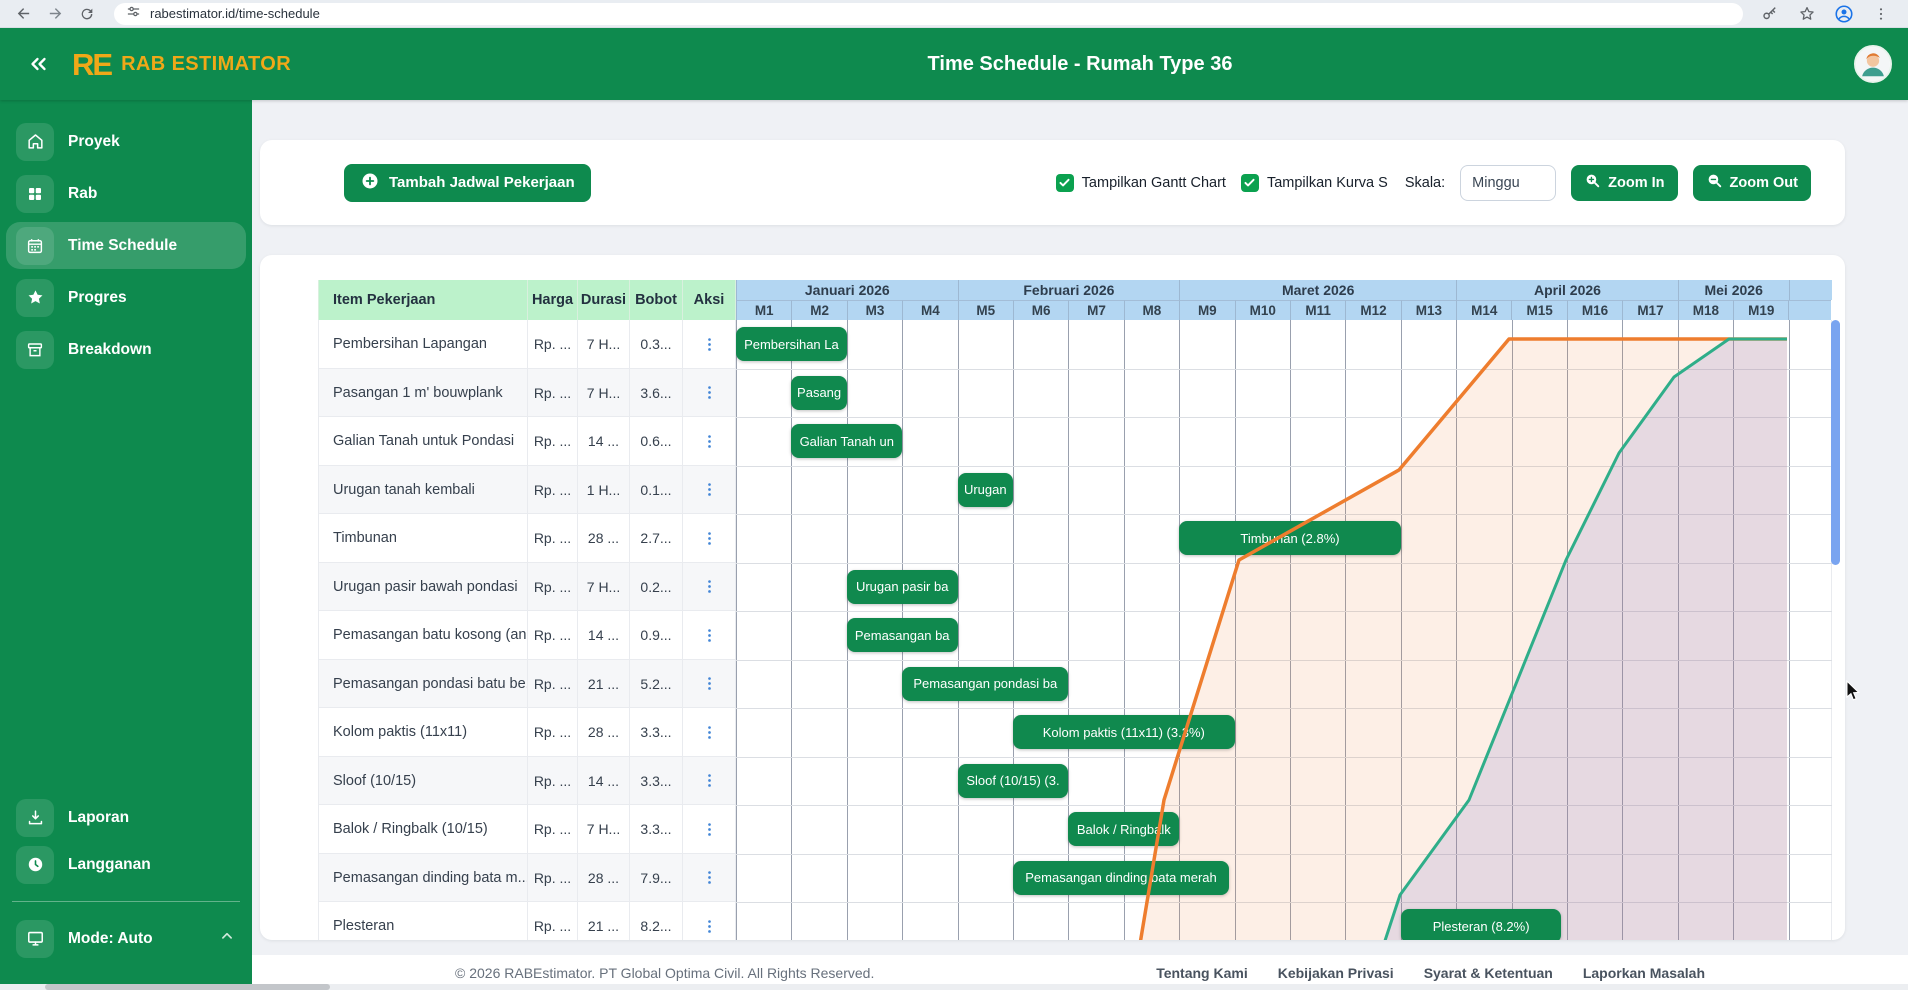 This screenshot has height=990, width=1908. What do you see at coordinates (1624, 182) in the screenshot?
I see `zoom-in-button: Zoom In` at bounding box center [1624, 182].